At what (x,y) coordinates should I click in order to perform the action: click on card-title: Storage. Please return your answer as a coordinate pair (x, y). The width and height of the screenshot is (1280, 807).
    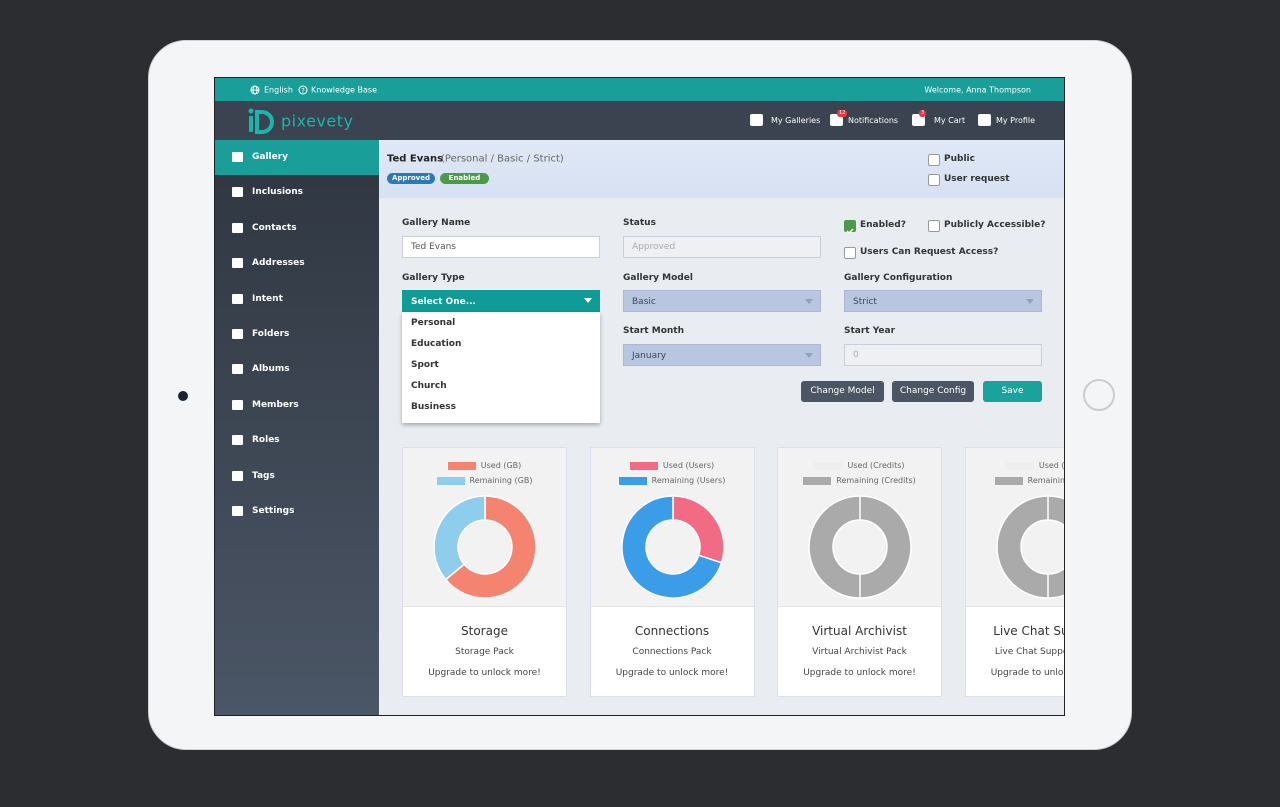
    Looking at the image, I should click on (484, 631).